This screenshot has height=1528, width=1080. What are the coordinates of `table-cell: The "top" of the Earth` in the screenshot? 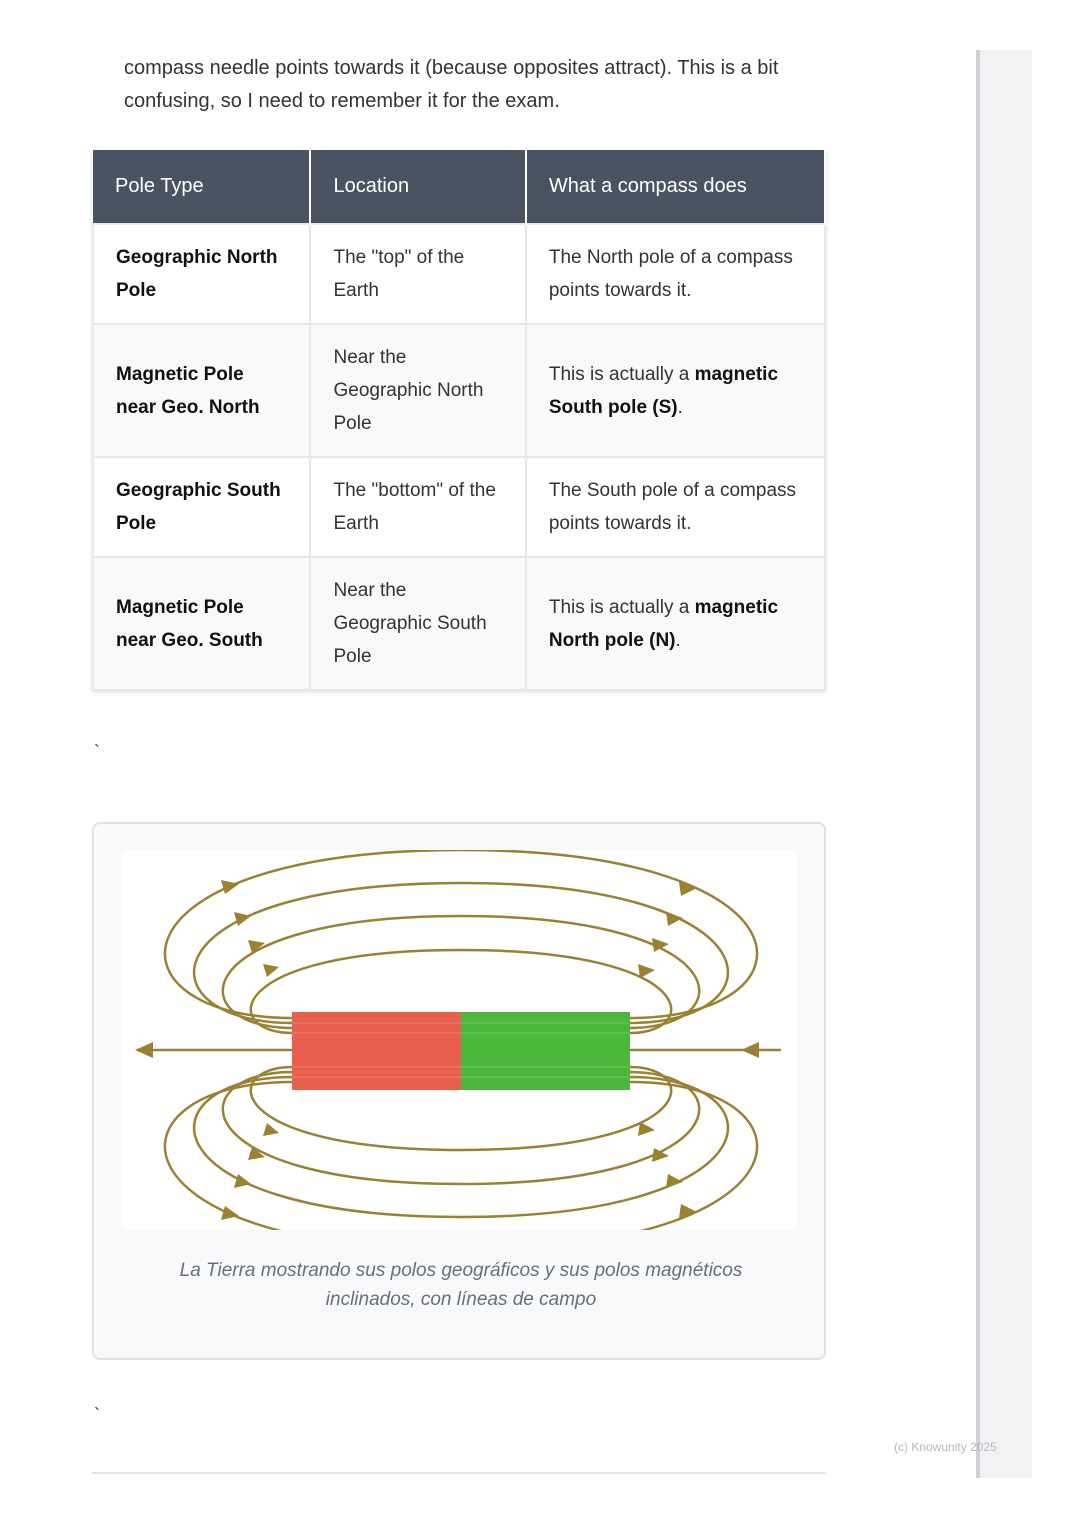 It's located at (418, 274).